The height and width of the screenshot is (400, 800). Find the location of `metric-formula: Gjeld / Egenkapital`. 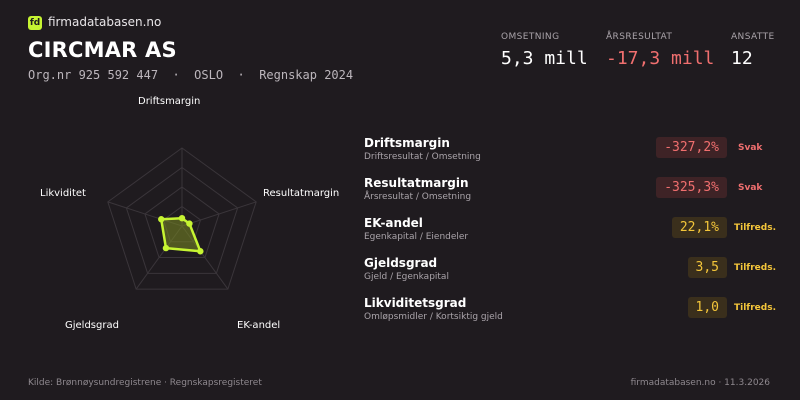

metric-formula: Gjeld / Egenkapital is located at coordinates (406, 277).